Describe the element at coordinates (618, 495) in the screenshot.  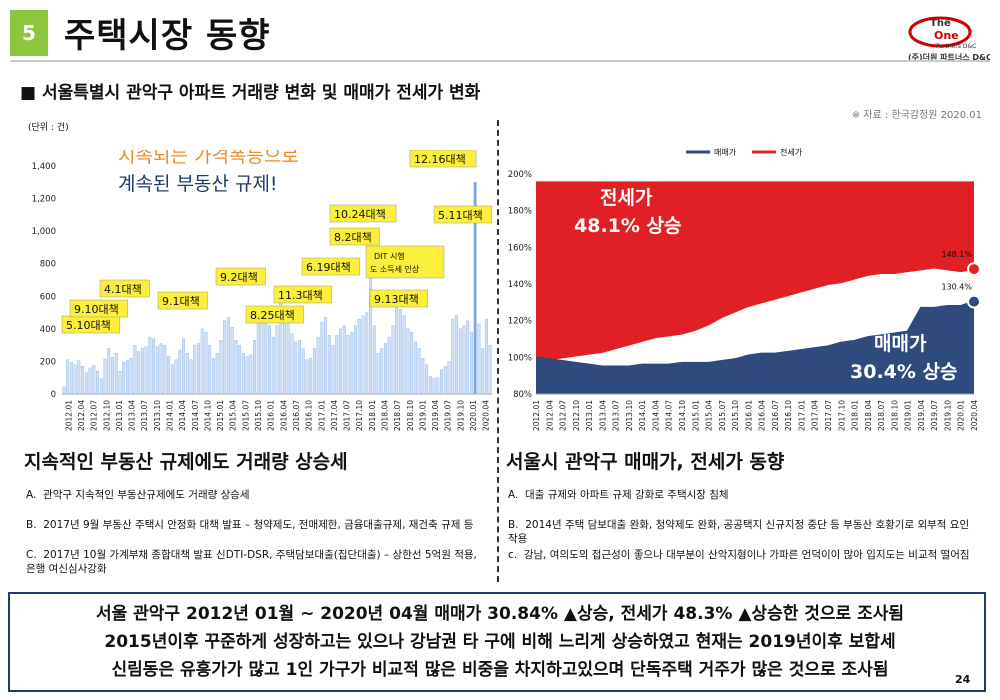
I see `right-bullet-a: A. 대출 규제와 아파트 규제 강화로 주택시장 침체` at that location.